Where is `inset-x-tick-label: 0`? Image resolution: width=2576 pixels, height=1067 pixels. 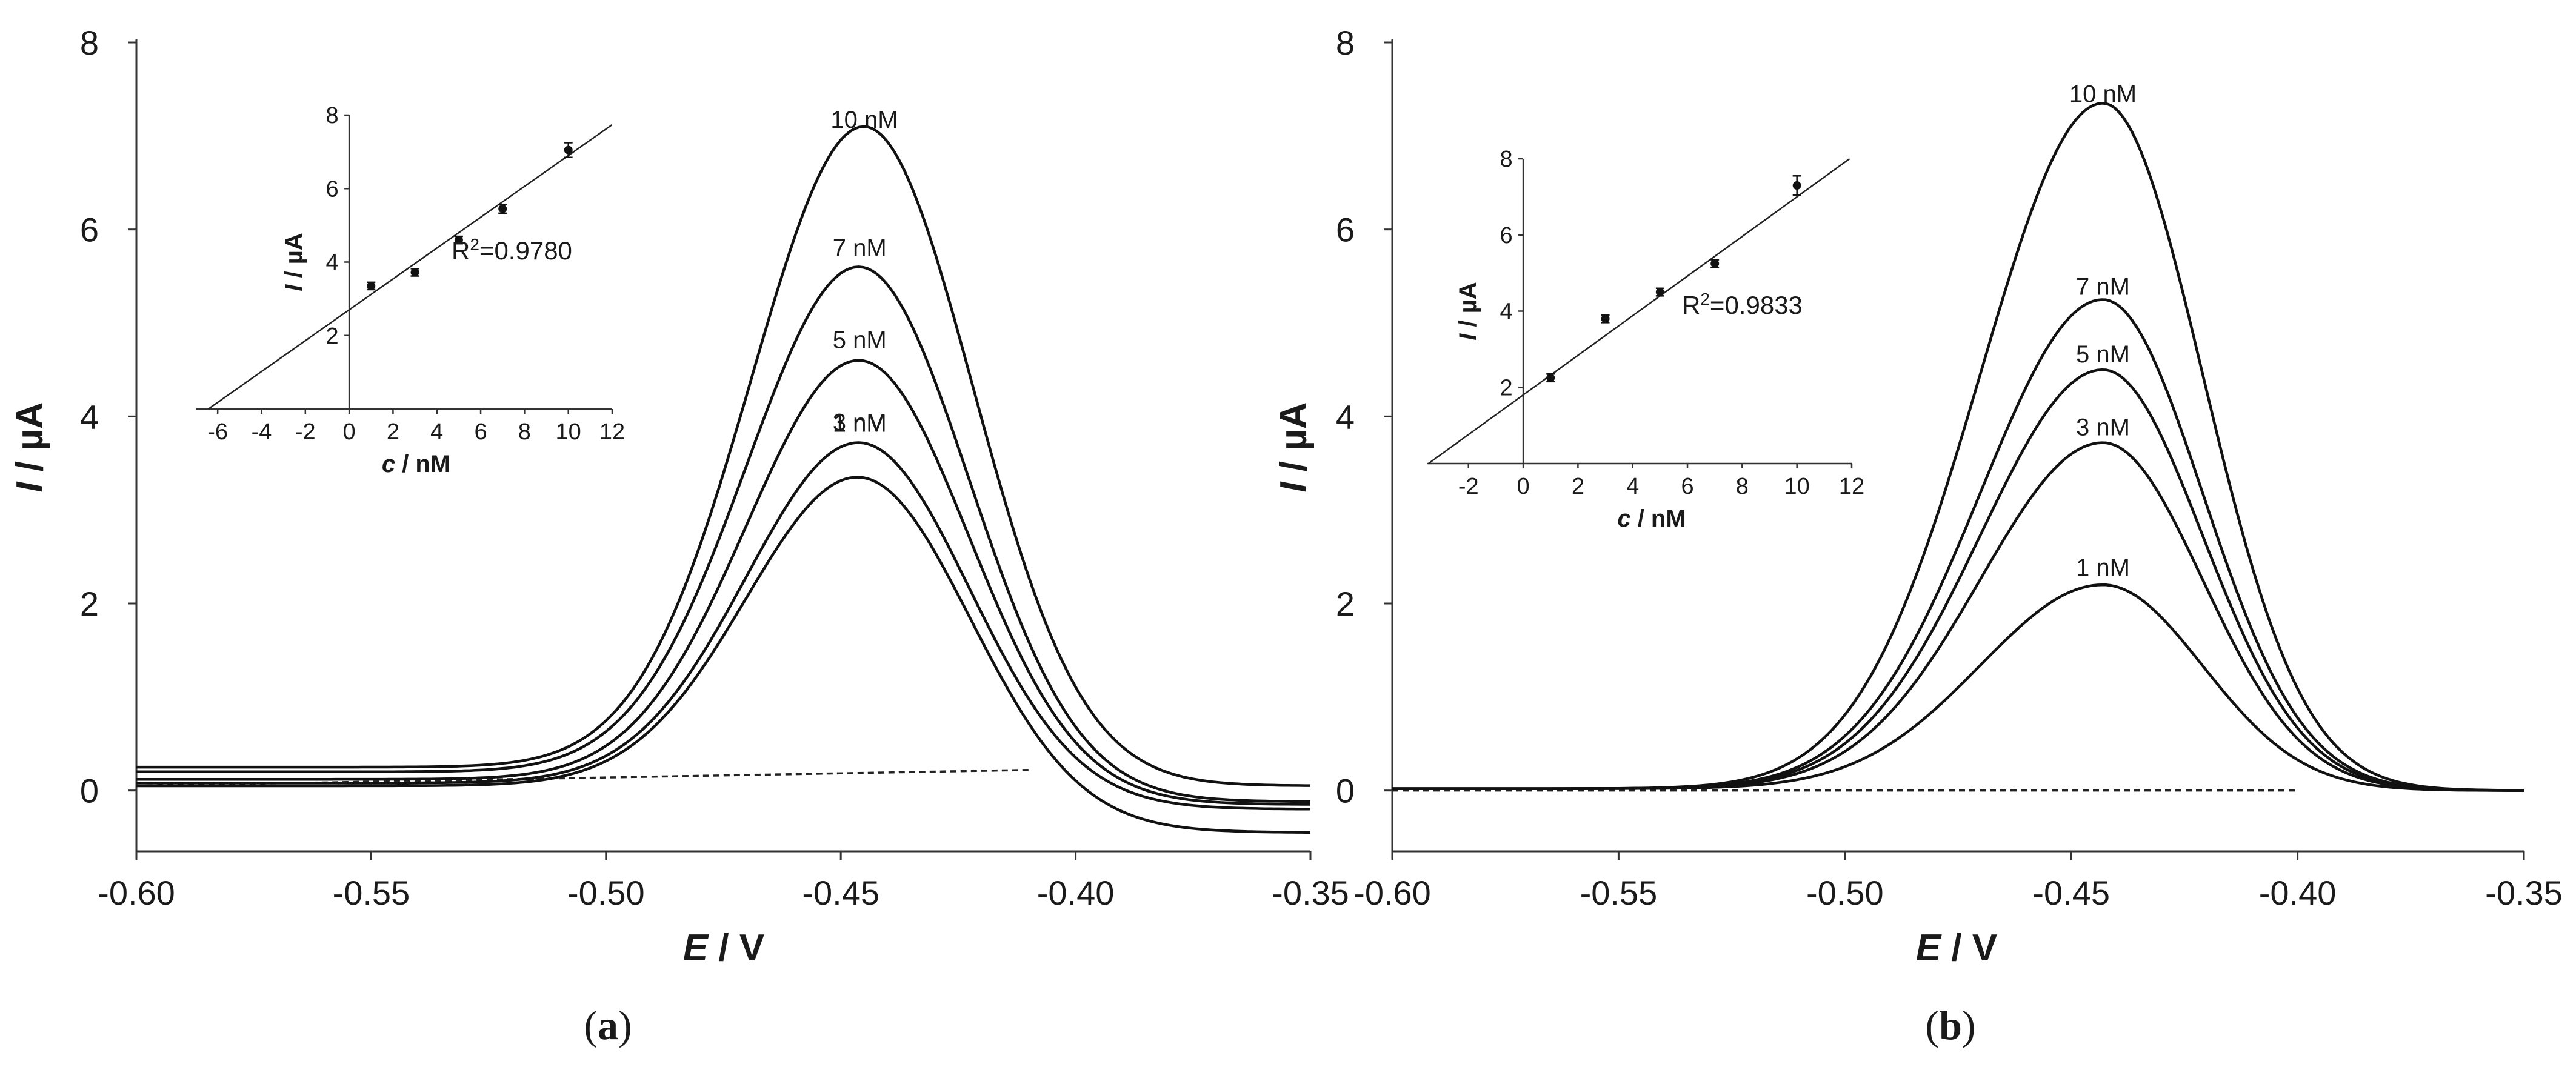 inset-x-tick-label: 0 is located at coordinates (350, 432).